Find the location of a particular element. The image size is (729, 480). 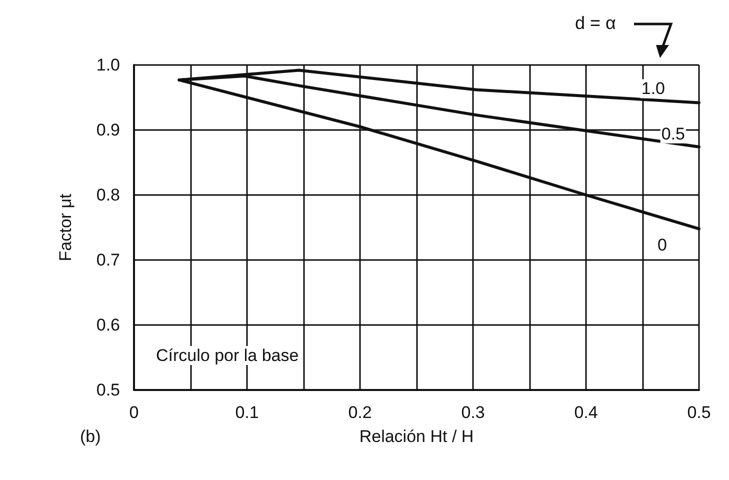

y-tick-label: 0.8 is located at coordinates (108, 195).